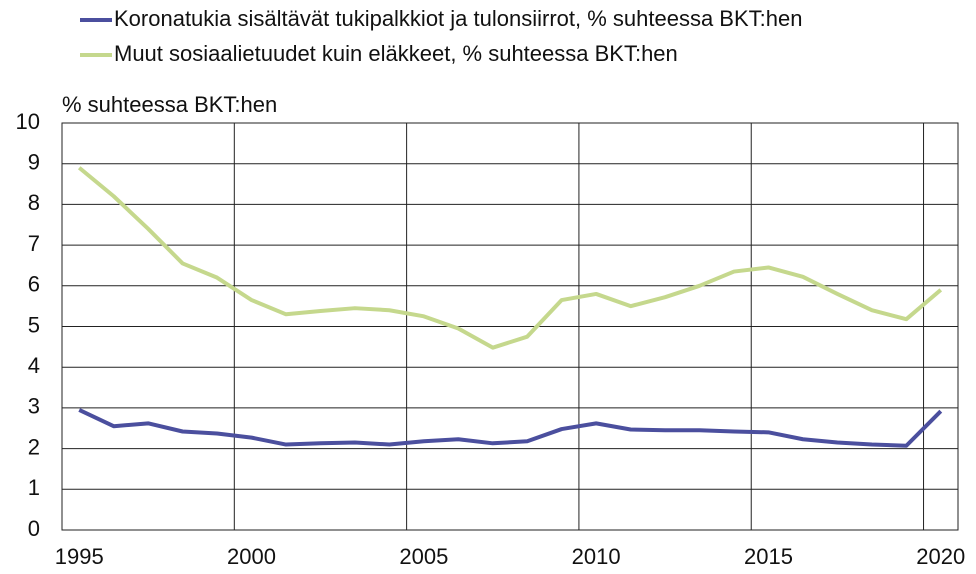 The image size is (976, 574). Describe the element at coordinates (940, 556) in the screenshot. I see `x-tick-label: 2020` at that location.